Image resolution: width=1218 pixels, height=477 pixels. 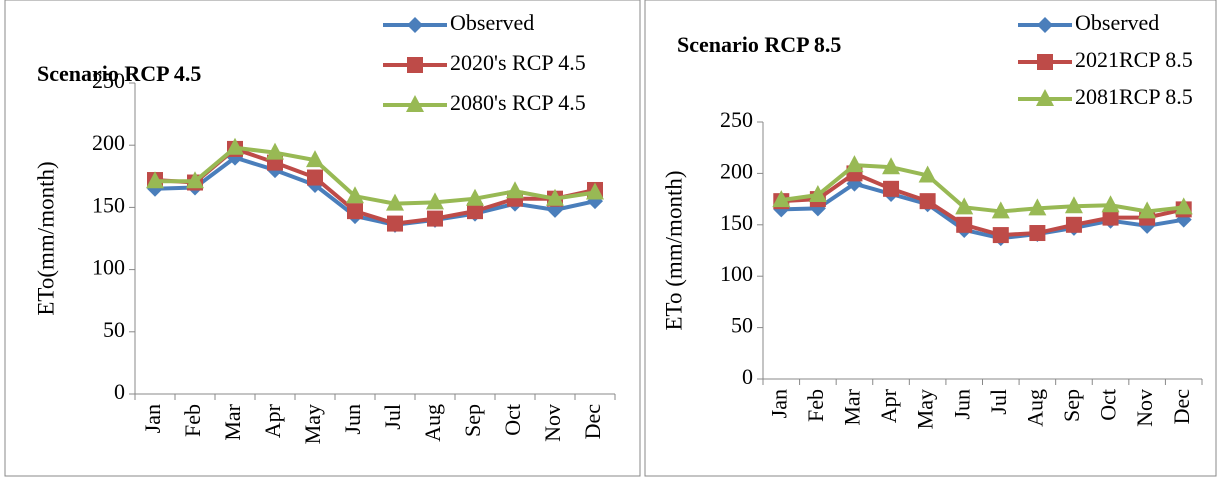 I want to click on y-axis-label: ETo(mm/month), so click(x=45, y=238).